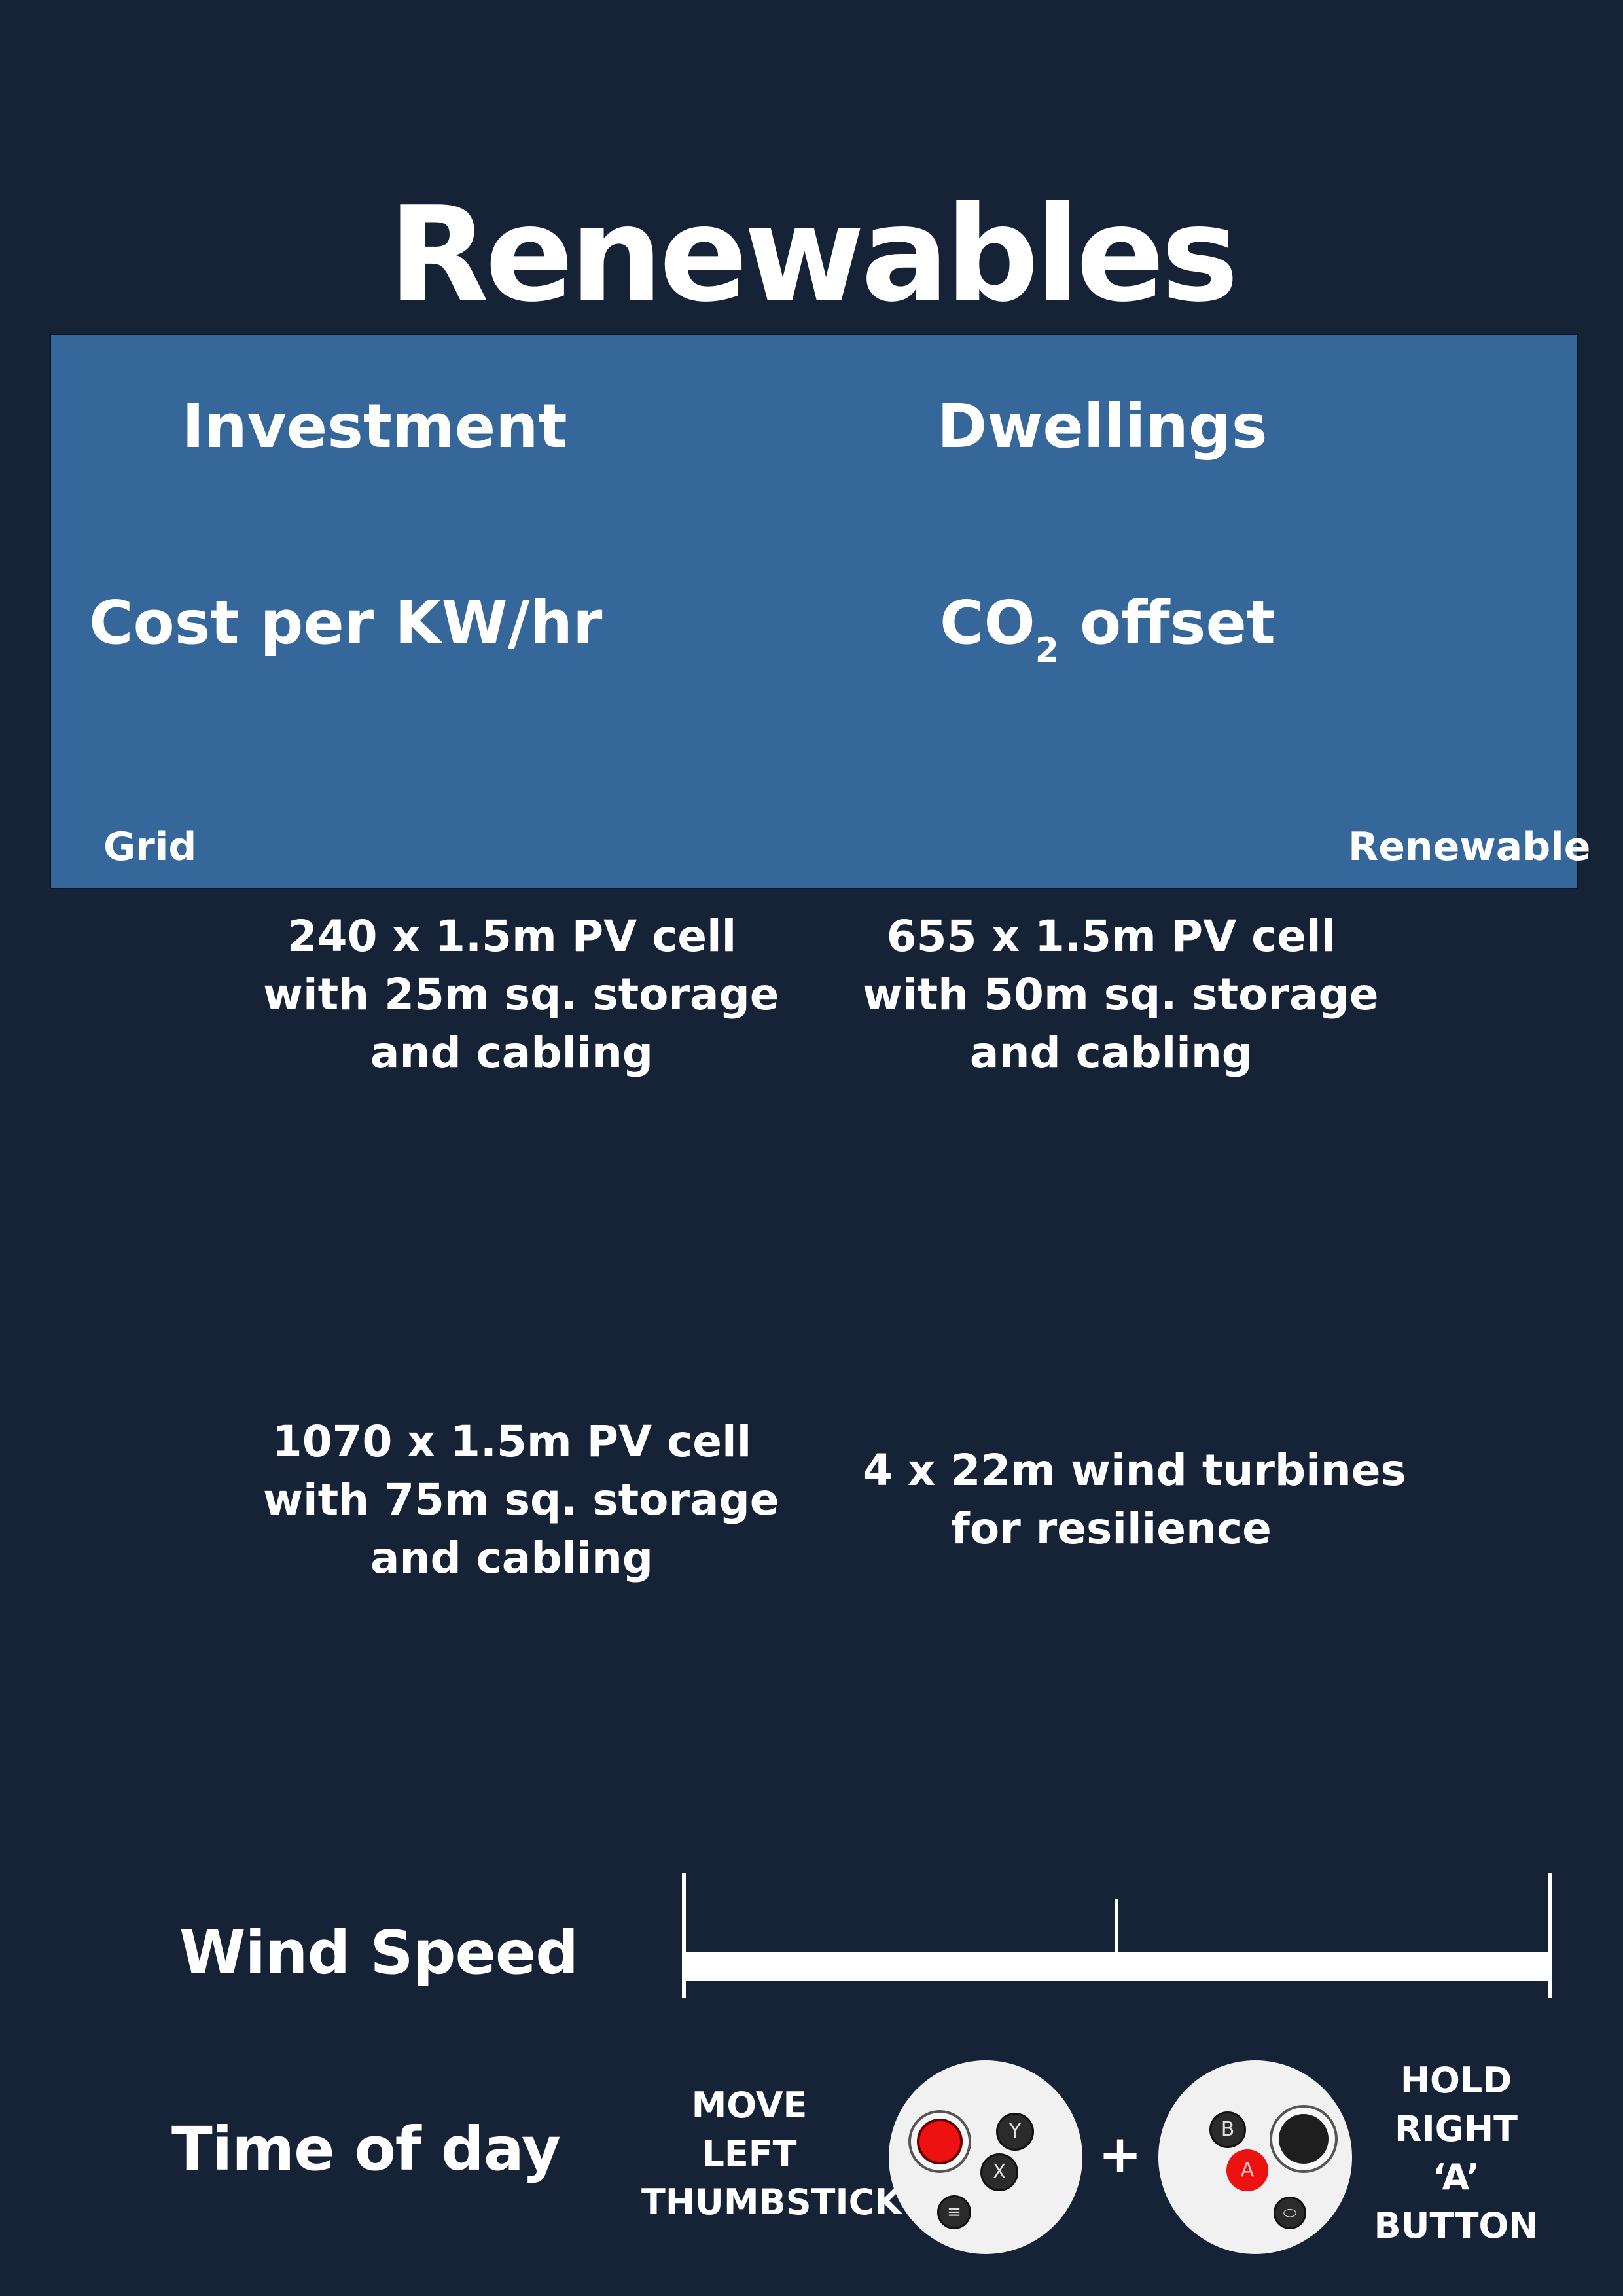  Describe the element at coordinates (1107, 629) in the screenshot. I see `co2-offset-label: CO2 offset` at that location.